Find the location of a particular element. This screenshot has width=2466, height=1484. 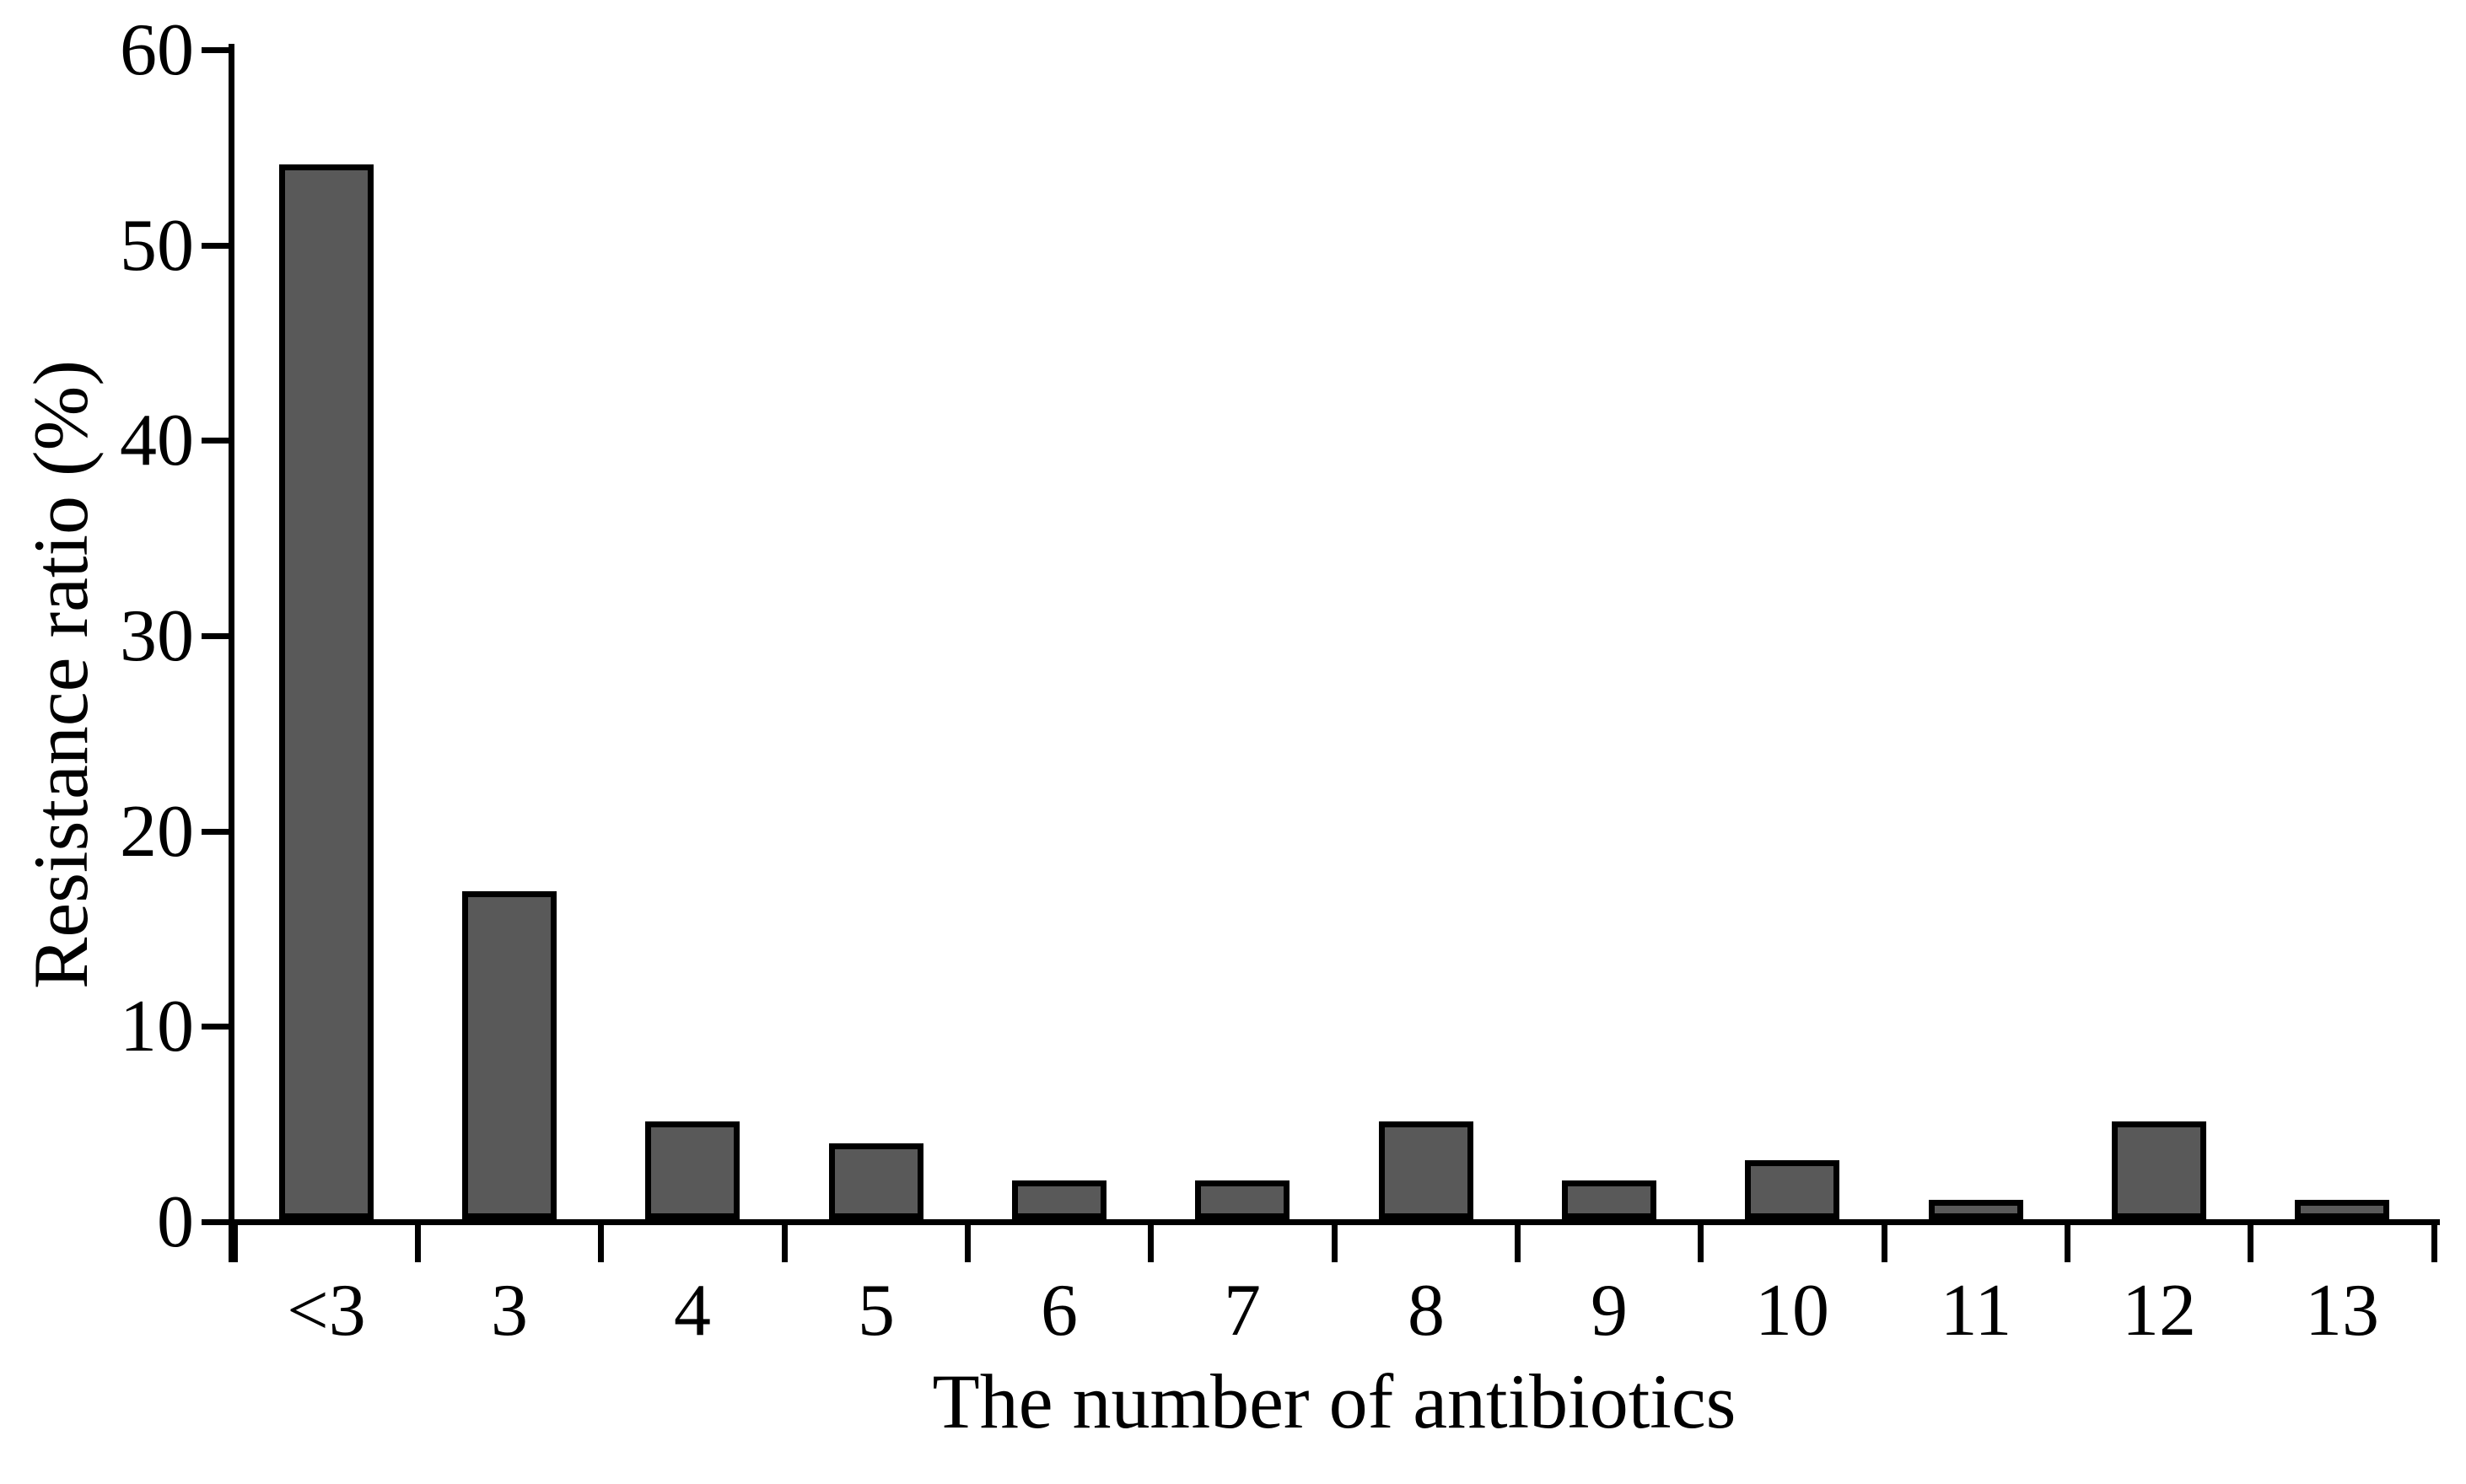

y-axis-line is located at coordinates (232, 653).